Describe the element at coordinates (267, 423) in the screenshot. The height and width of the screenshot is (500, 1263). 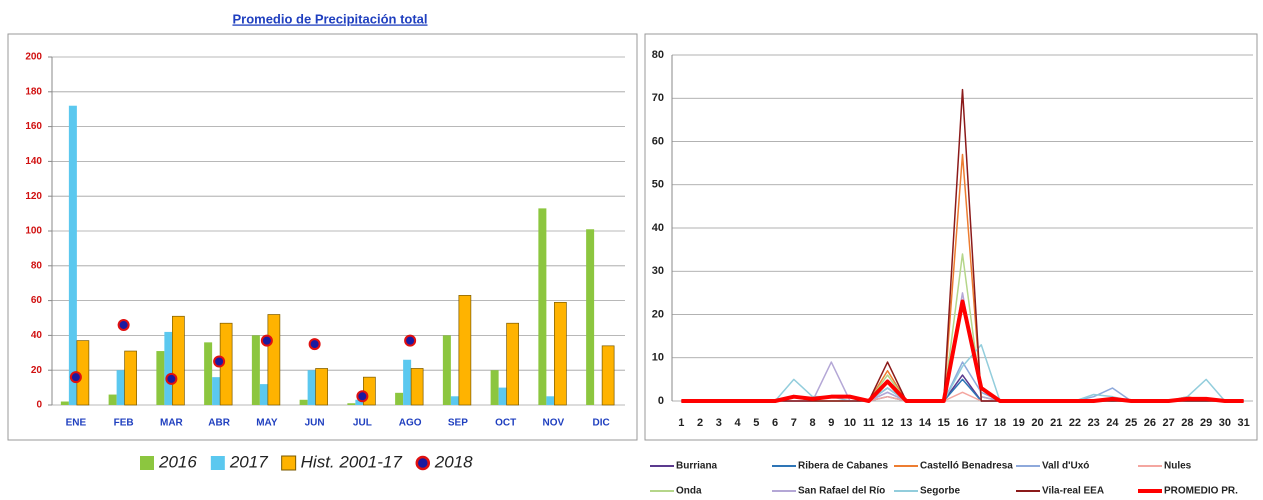
I see `x-tick-label: MAY` at that location.